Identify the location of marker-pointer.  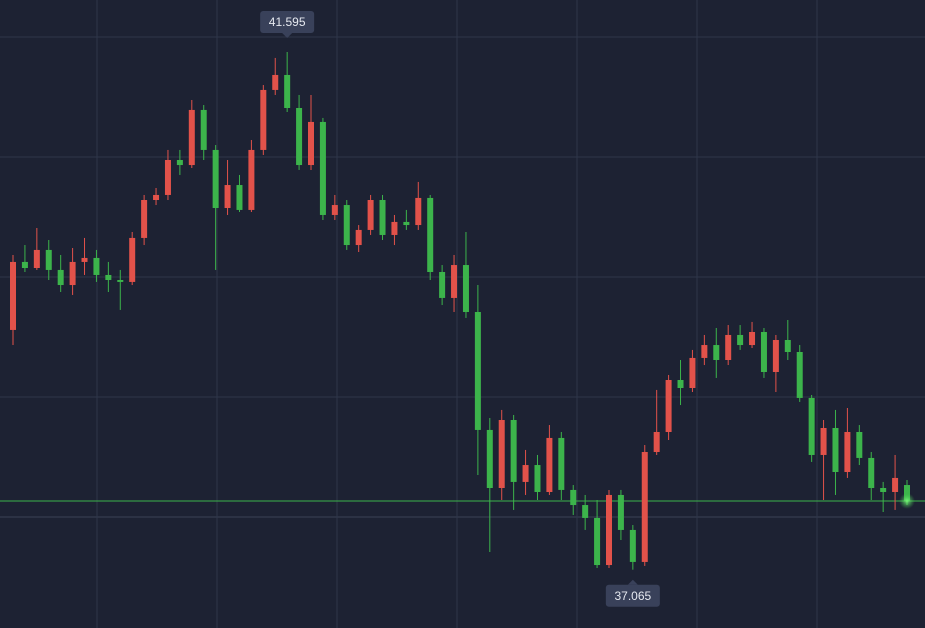
(287, 35).